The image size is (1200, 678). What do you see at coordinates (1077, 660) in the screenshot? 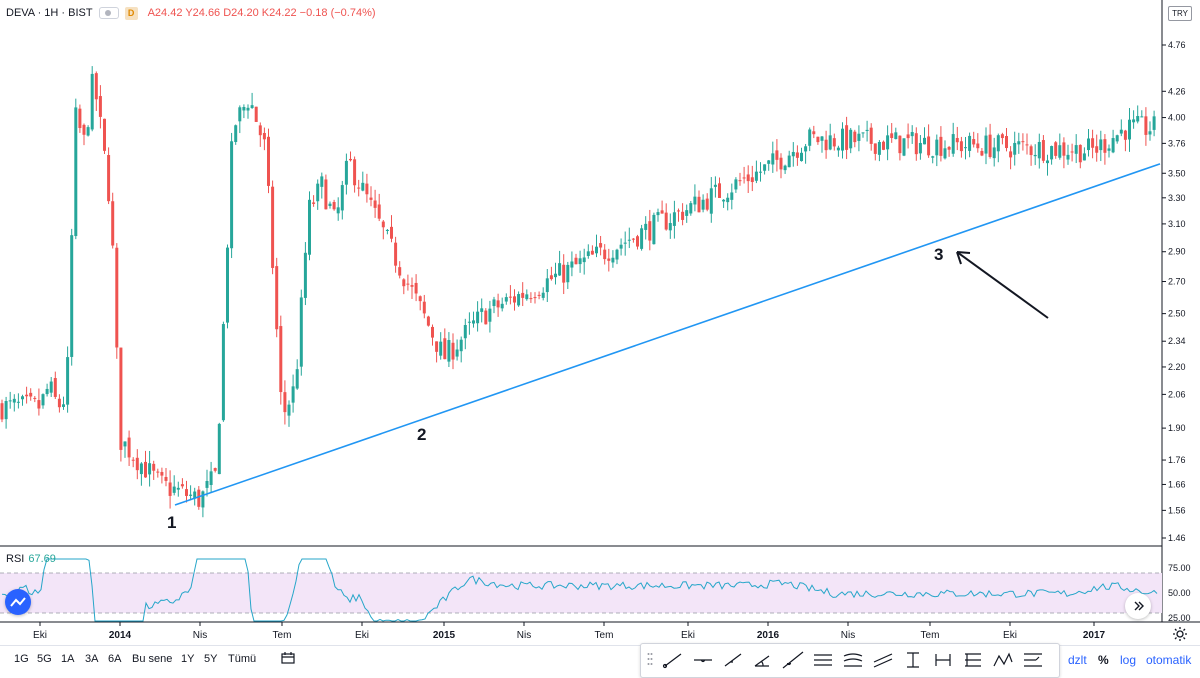
I see `scale-dzlt-toggle: dzlt` at bounding box center [1077, 660].